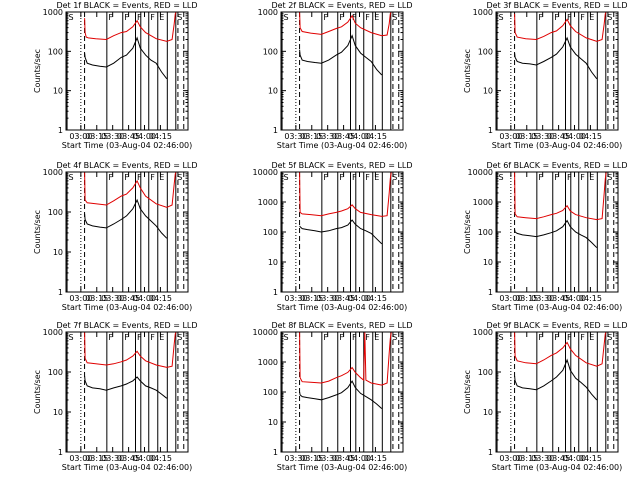 The height and width of the screenshot is (480, 640). What do you see at coordinates (480, 172) in the screenshot?
I see `y-tick-label: 10000` at bounding box center [480, 172].